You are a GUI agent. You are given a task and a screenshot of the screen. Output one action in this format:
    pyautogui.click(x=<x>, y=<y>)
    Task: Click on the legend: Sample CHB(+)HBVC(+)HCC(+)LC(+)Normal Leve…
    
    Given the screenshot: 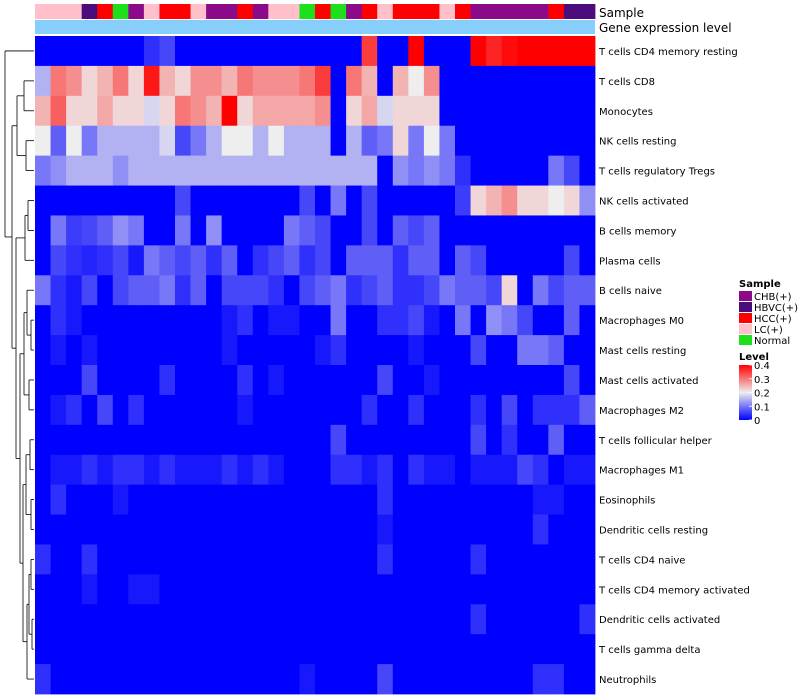 What is the action you would take?
    pyautogui.click(x=768, y=353)
    